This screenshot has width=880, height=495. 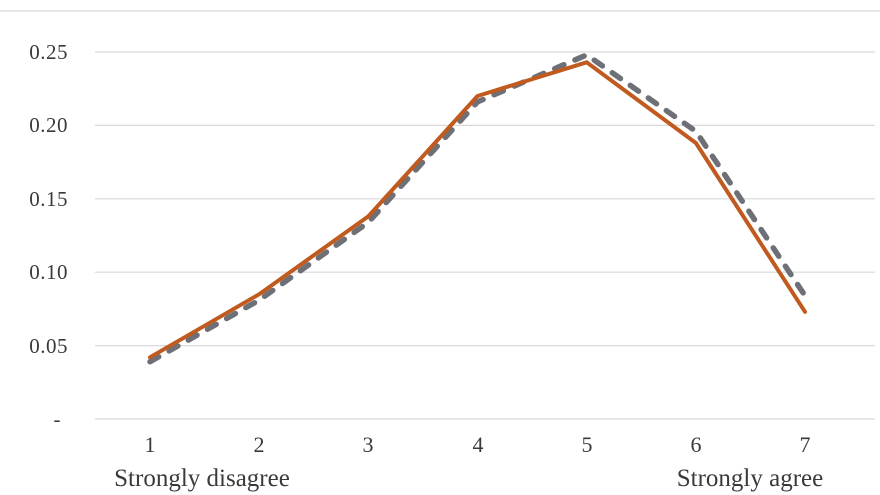 What do you see at coordinates (805, 444) in the screenshot?
I see `x-tick-label: 7` at bounding box center [805, 444].